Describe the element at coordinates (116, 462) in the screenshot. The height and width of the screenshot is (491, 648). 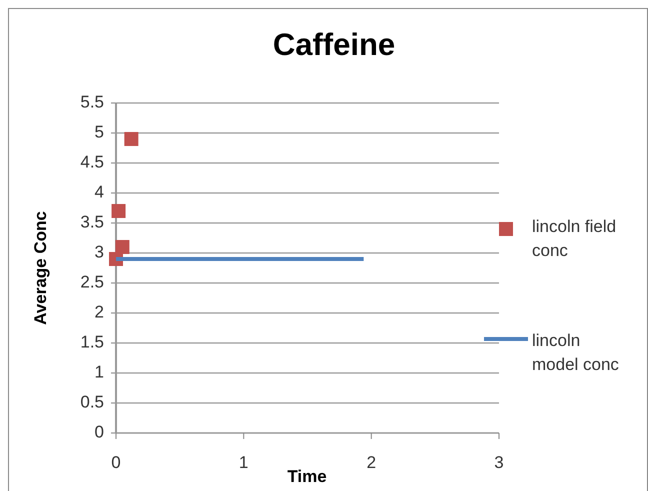
I see `x-tick-label: 0` at that location.